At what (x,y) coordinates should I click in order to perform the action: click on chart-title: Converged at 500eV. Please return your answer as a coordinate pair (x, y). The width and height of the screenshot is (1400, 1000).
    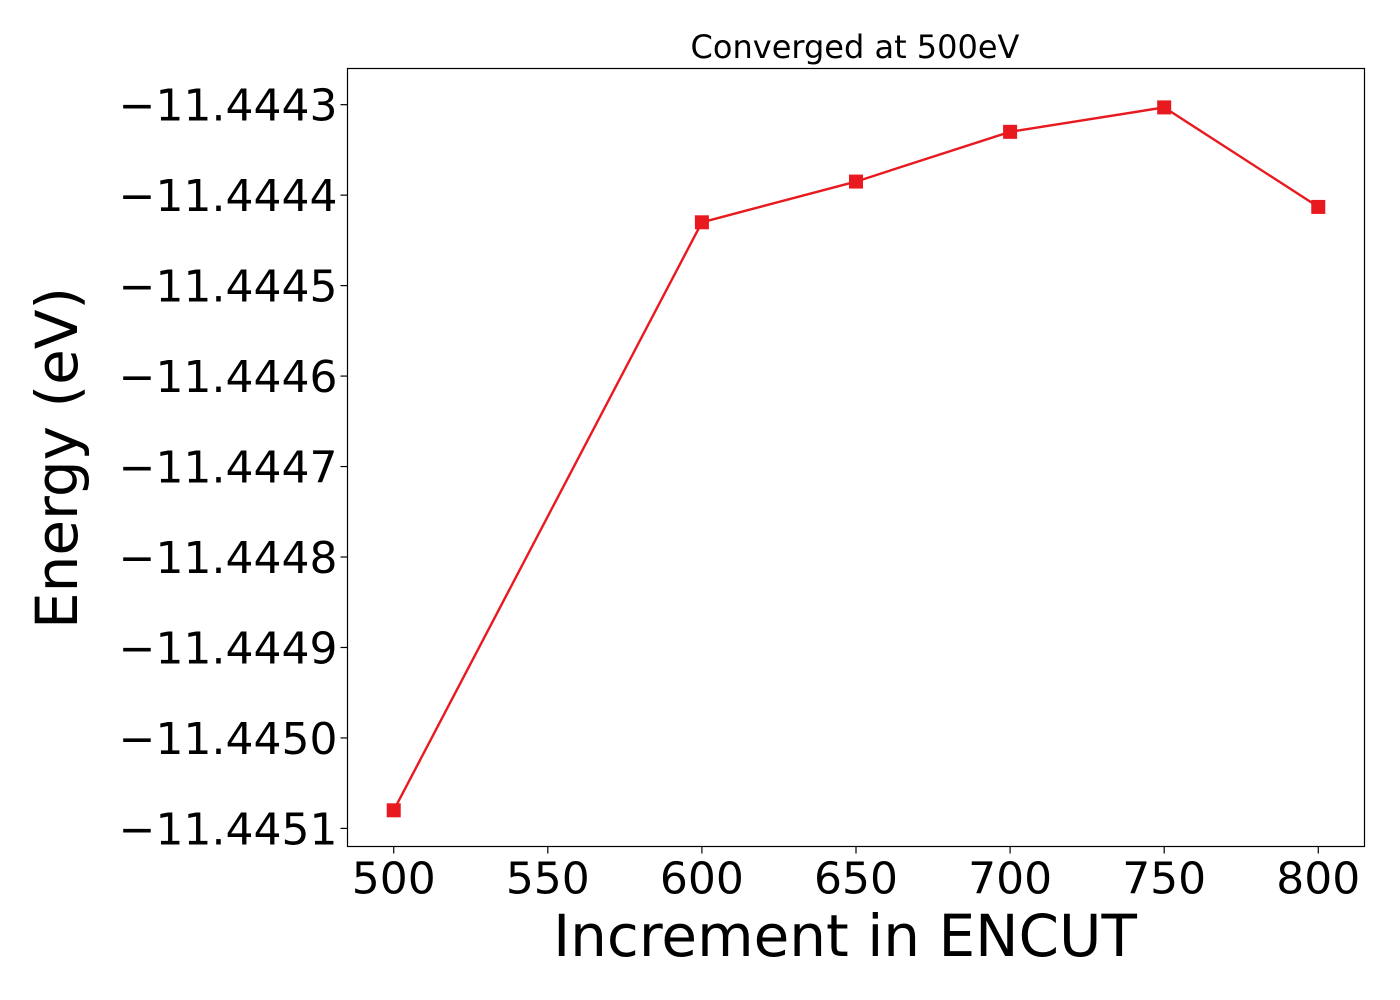
    Looking at the image, I should click on (855, 47).